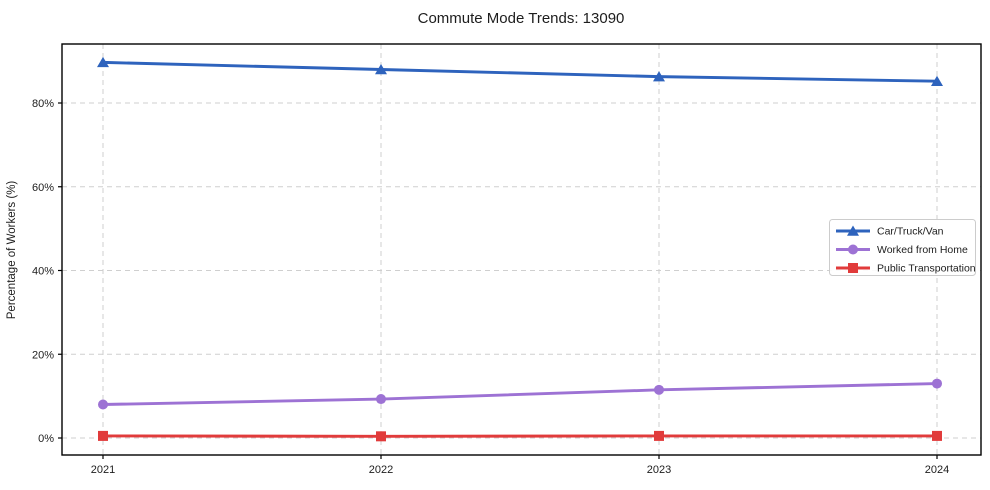 This screenshot has width=990, height=490. Describe the element at coordinates (910, 232) in the screenshot. I see `legend-label: Car/Truck/Van` at that location.